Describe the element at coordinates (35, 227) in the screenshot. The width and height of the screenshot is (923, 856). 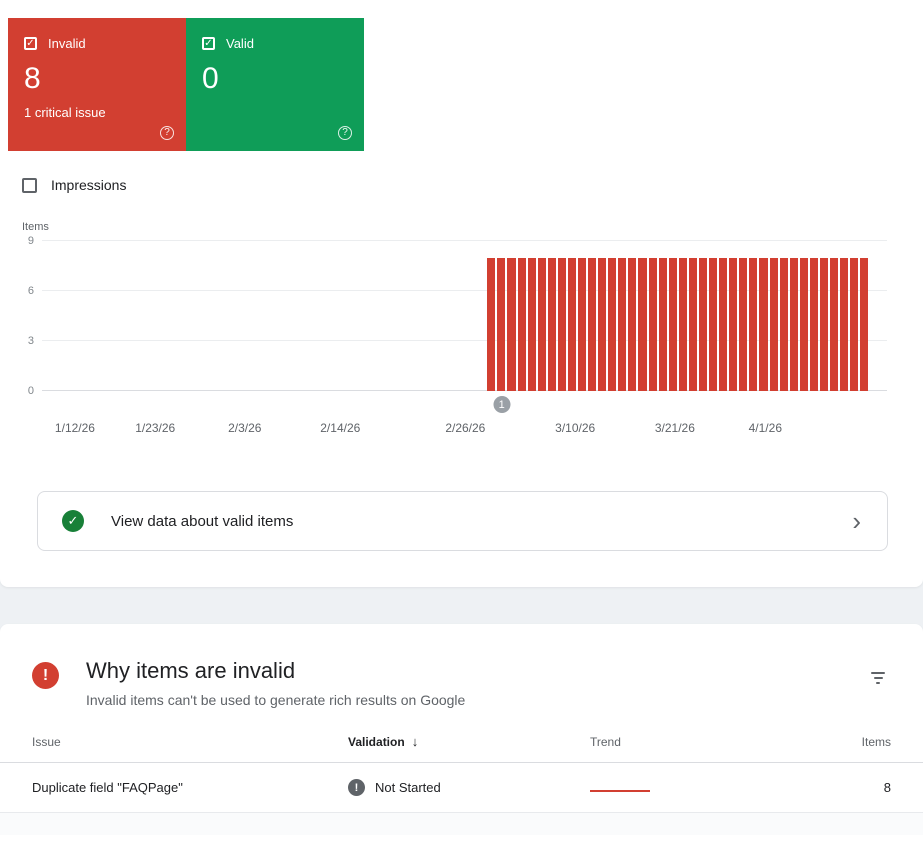
I see `y-axis-title: Items` at that location.